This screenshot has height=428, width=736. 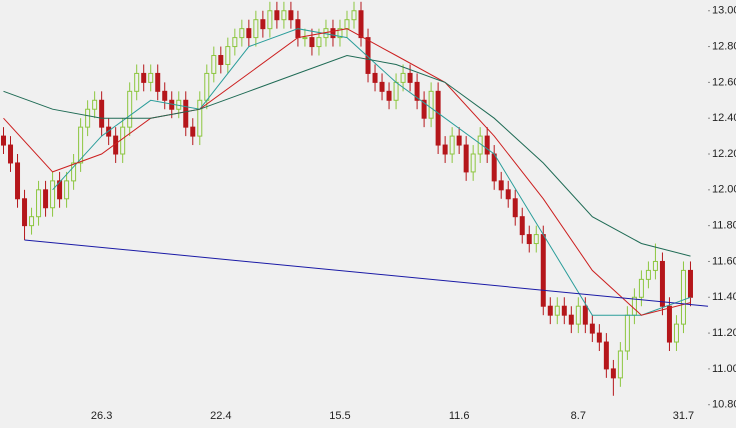 What do you see at coordinates (724, 261) in the screenshot?
I see `y-tick-label: 11.600` at bounding box center [724, 261].